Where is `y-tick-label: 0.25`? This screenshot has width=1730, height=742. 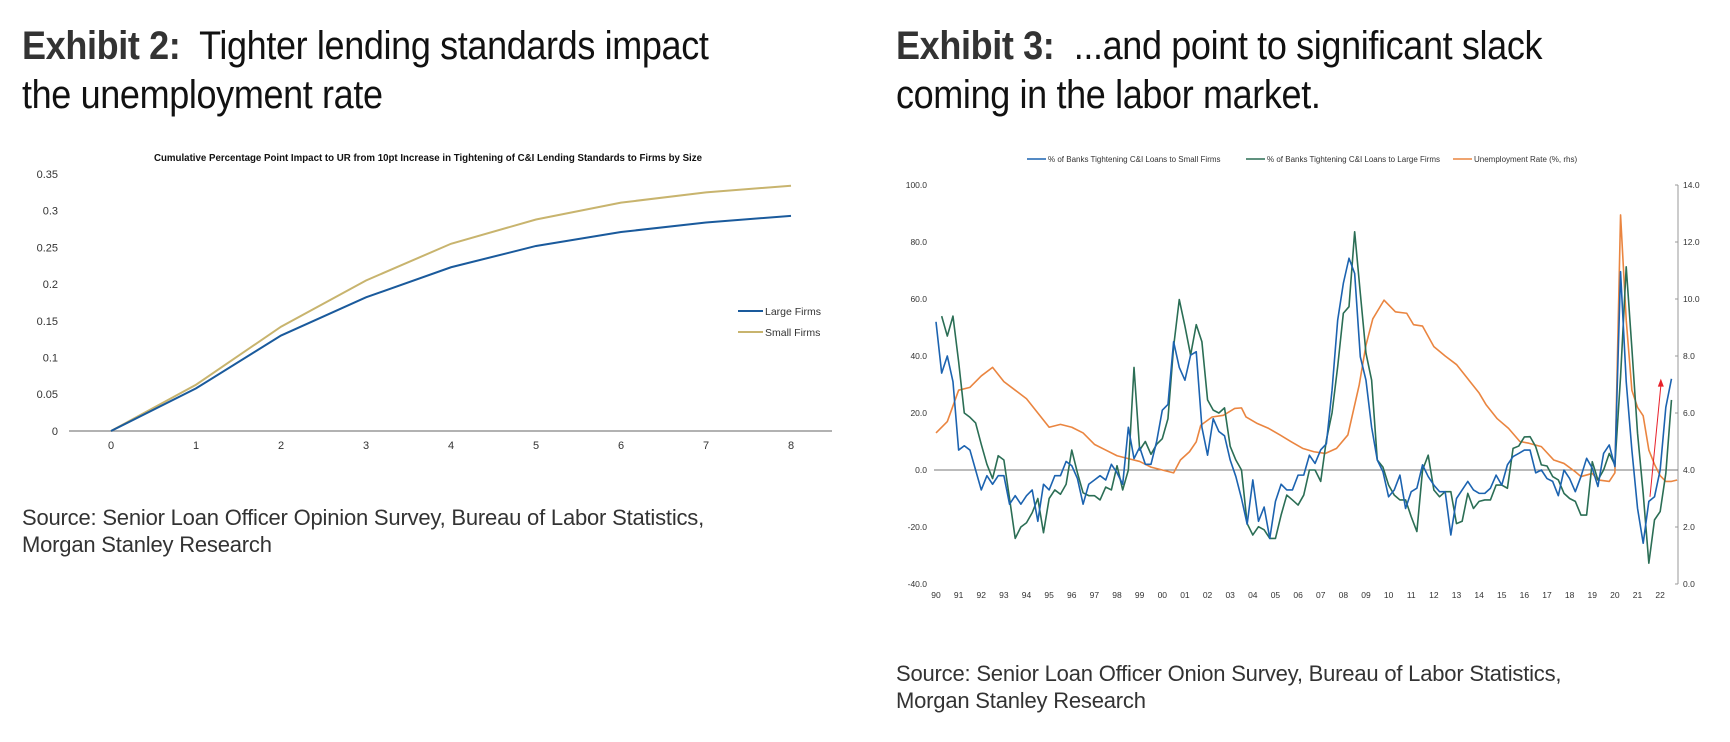
y-tick-label: 0.25 is located at coordinates (47, 248).